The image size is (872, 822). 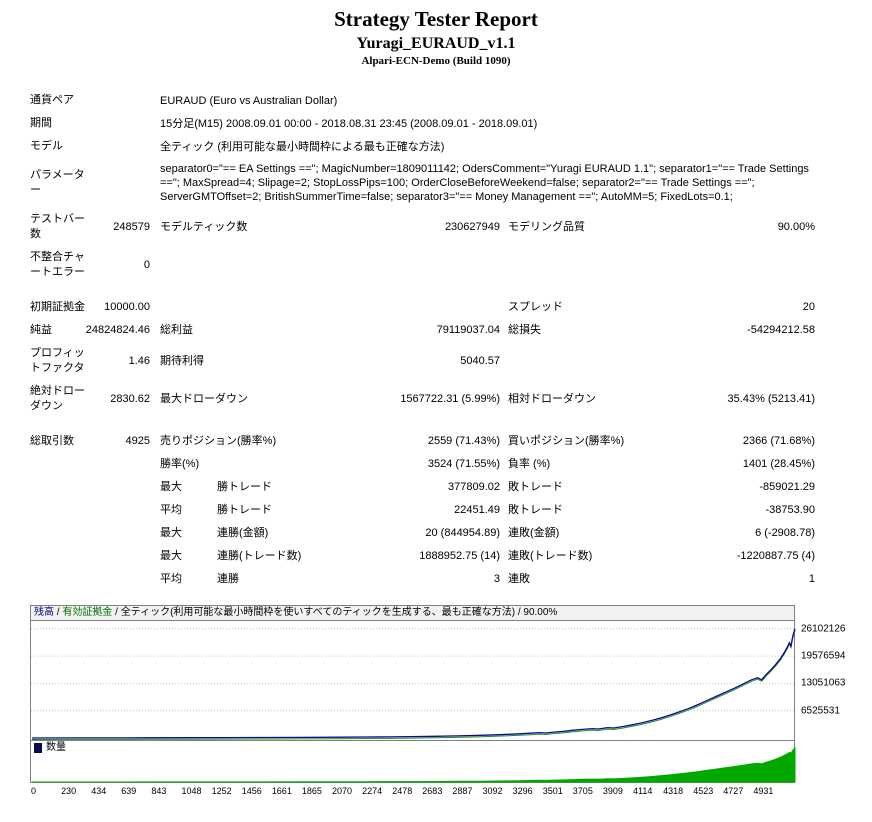 What do you see at coordinates (56, 747) in the screenshot?
I see `volume-label: 数量` at bounding box center [56, 747].